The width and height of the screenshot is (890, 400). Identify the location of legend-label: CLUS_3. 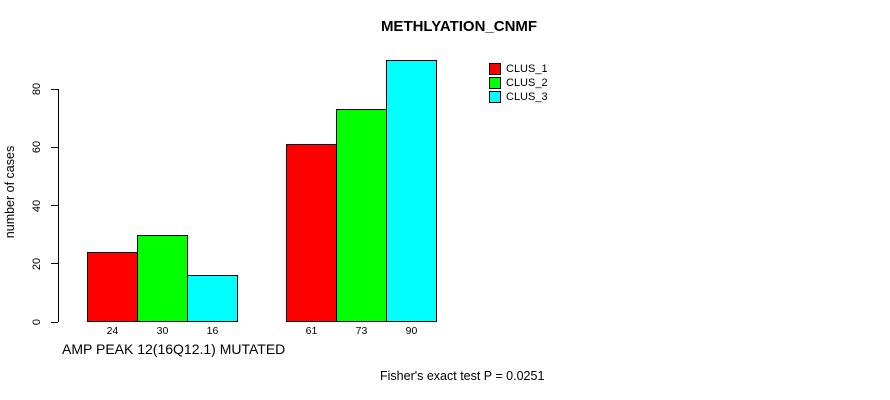
(527, 97).